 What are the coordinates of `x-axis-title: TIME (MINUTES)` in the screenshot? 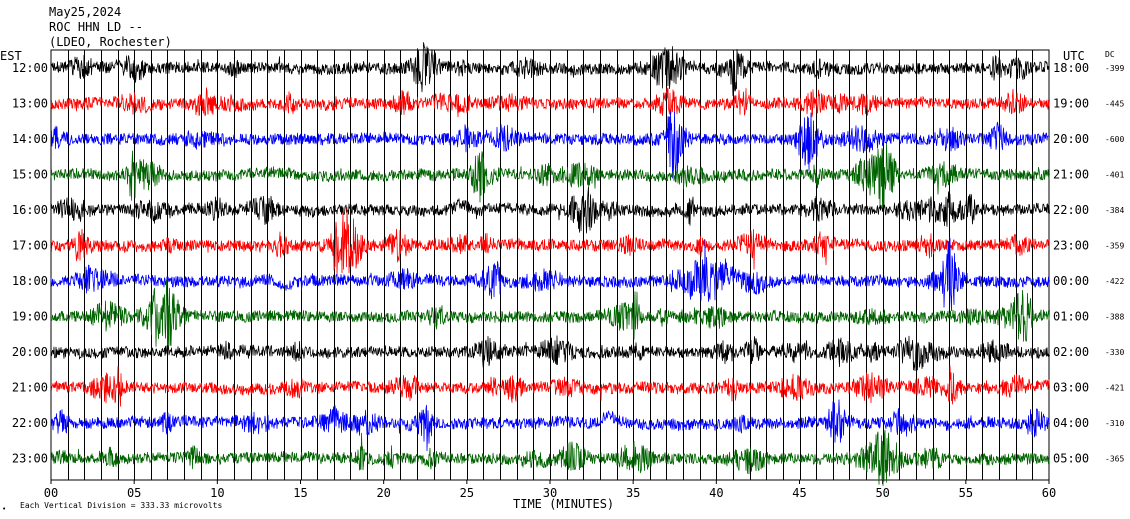 It's located at (563, 504).